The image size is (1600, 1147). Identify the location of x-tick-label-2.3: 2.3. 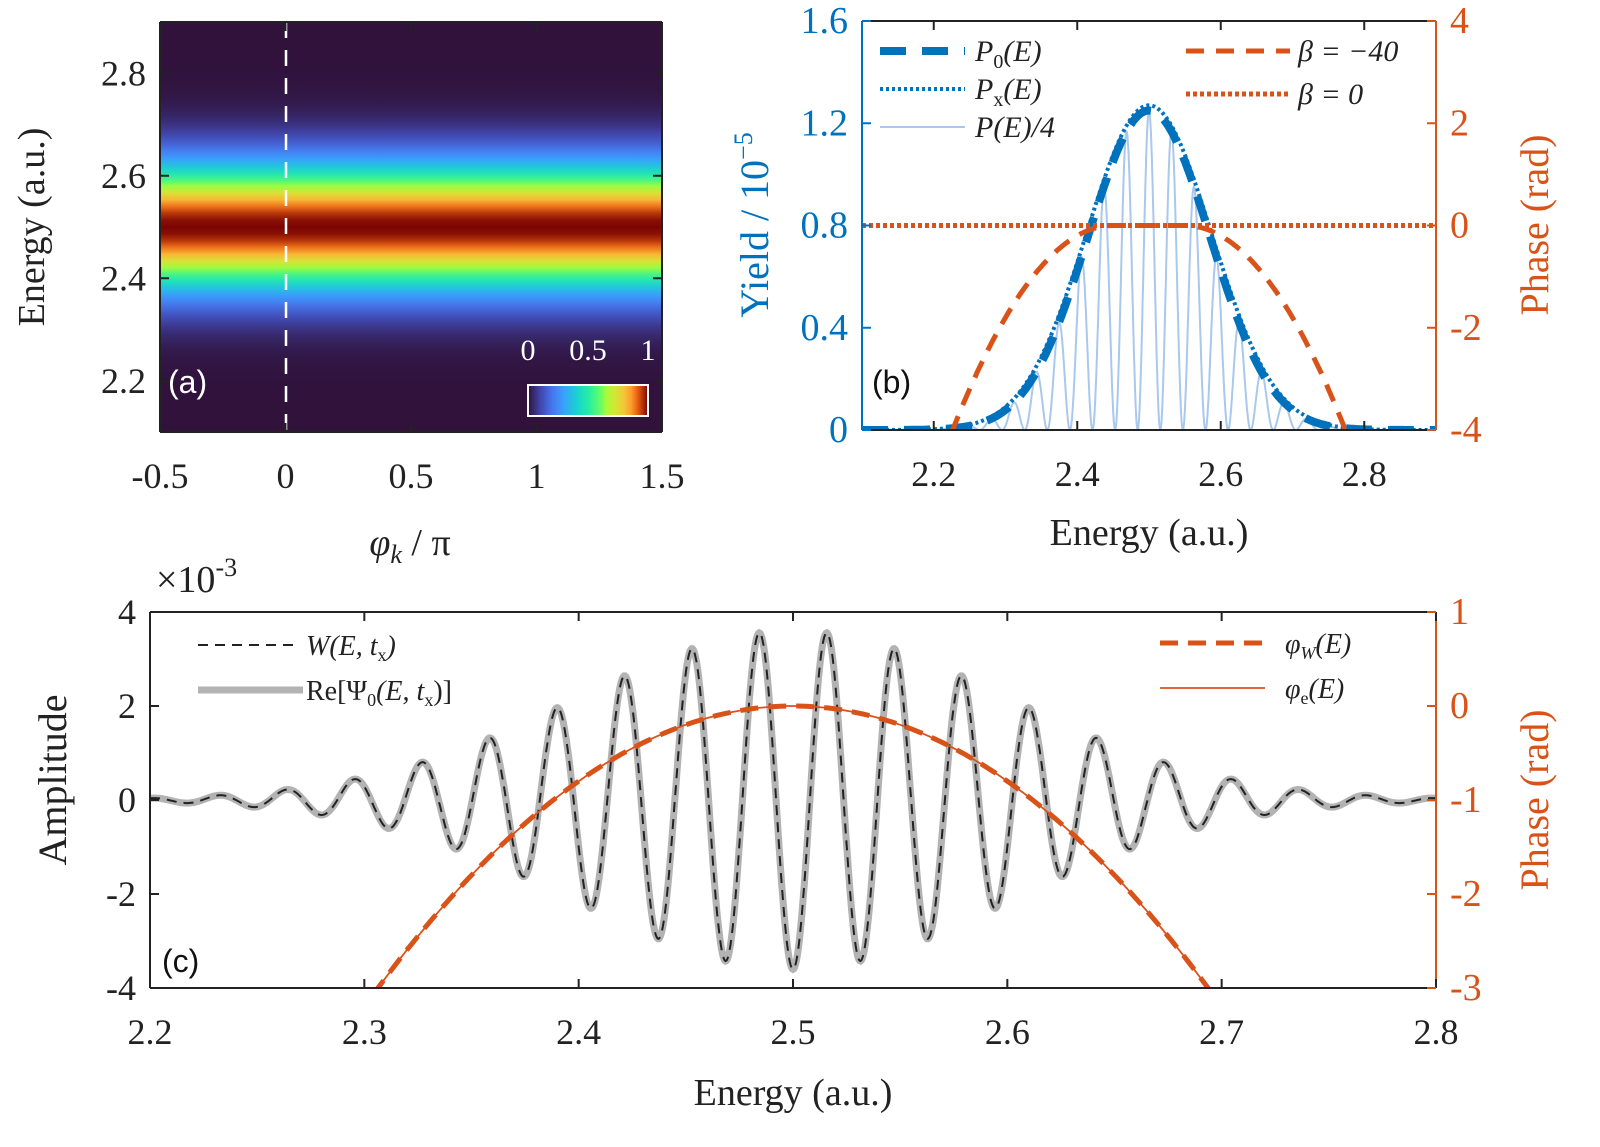
(364, 1032).